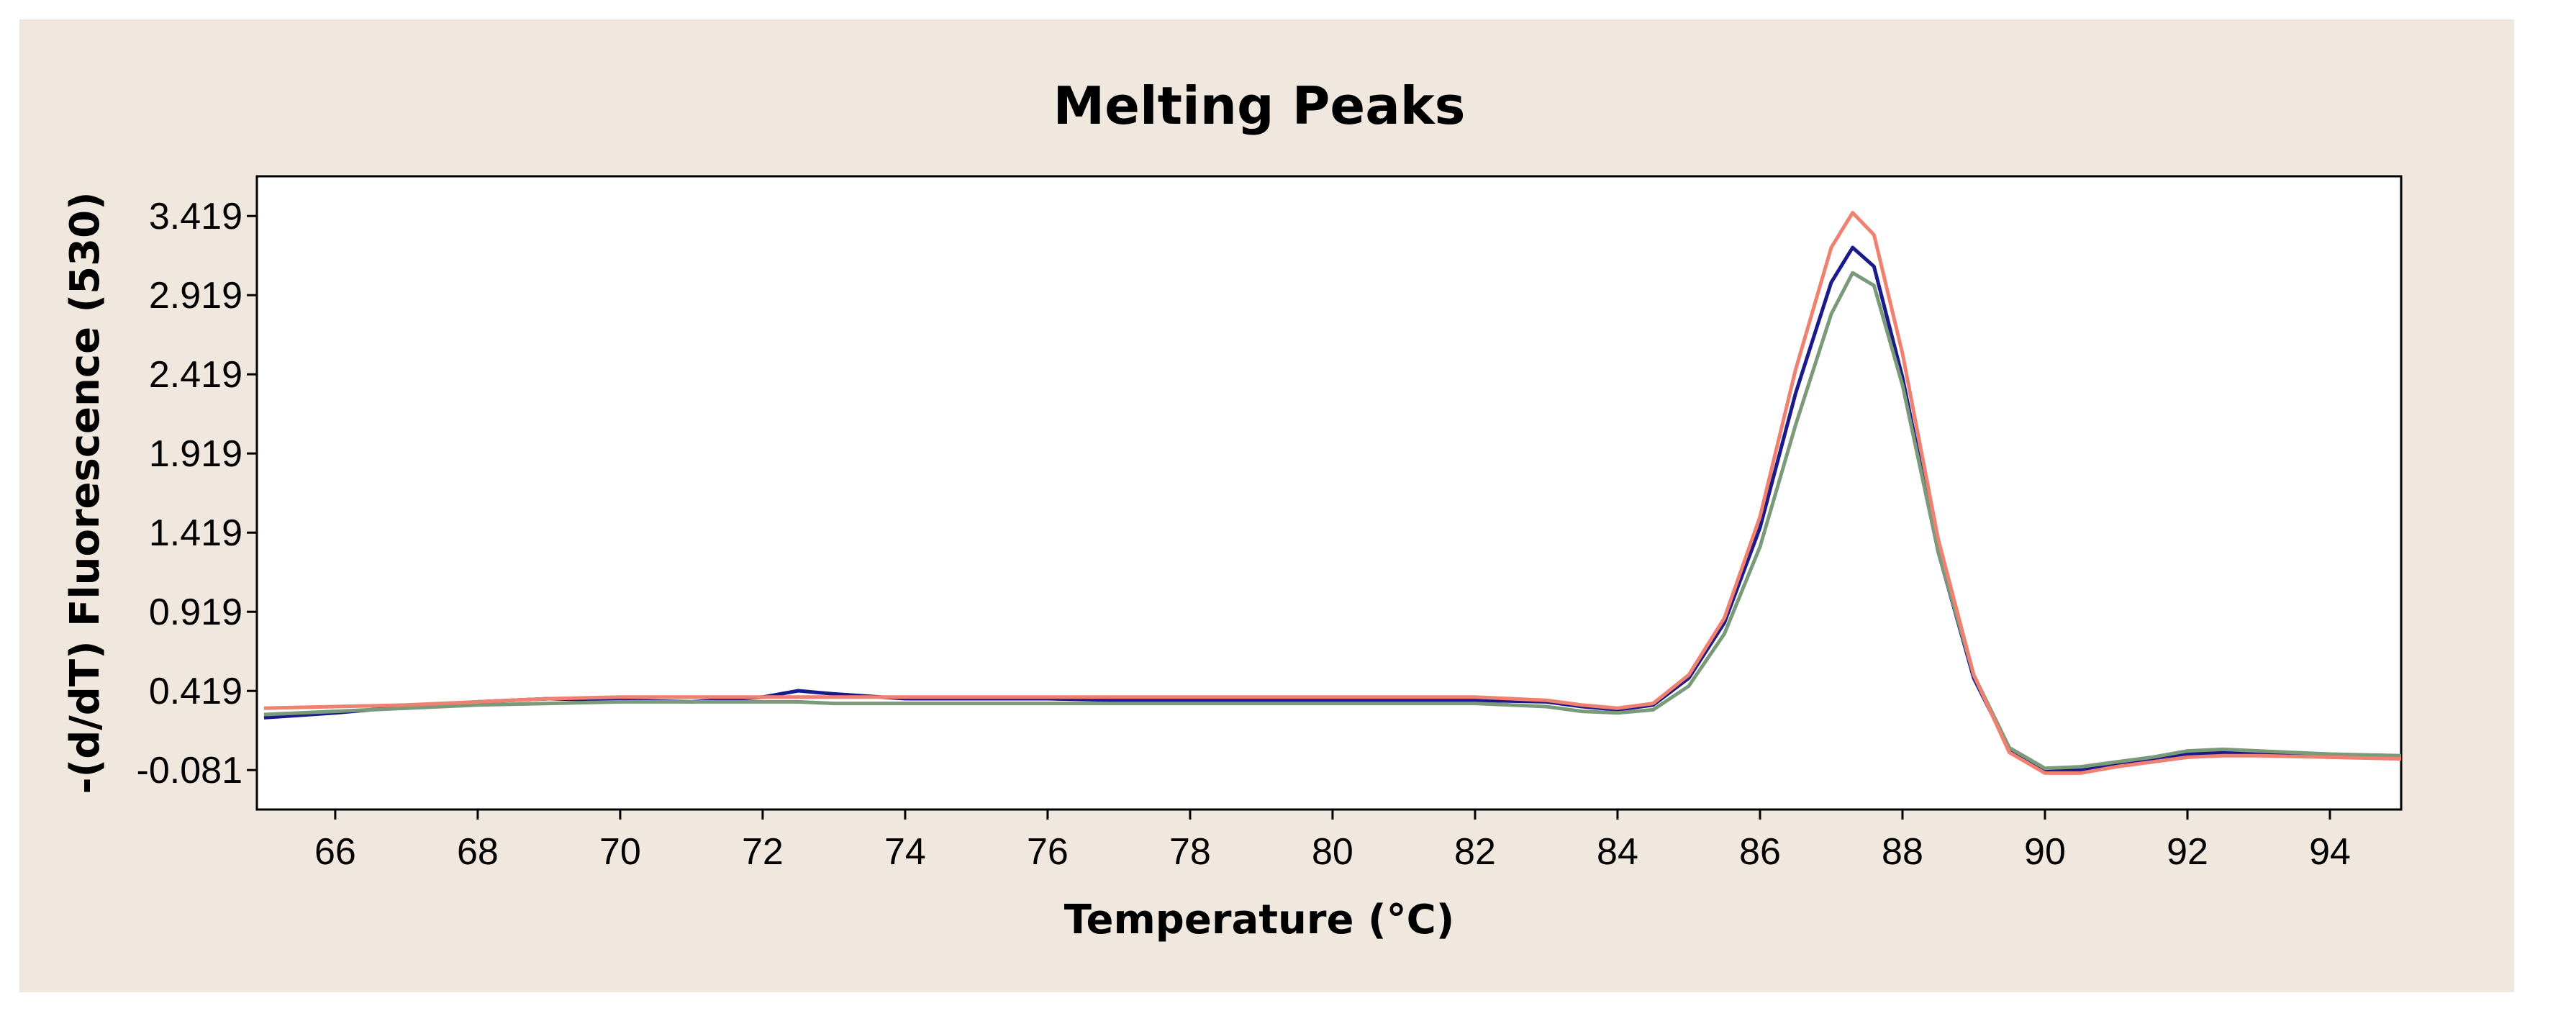  Describe the element at coordinates (2187, 852) in the screenshot. I see `x-tick-label: 92` at that location.